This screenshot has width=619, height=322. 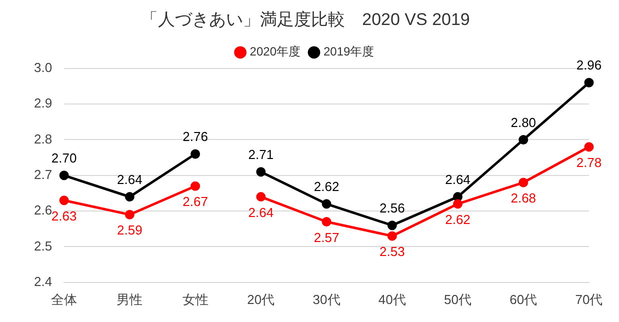 What do you see at coordinates (326, 299) in the screenshot?
I see `x-tick-label: 30代` at bounding box center [326, 299].